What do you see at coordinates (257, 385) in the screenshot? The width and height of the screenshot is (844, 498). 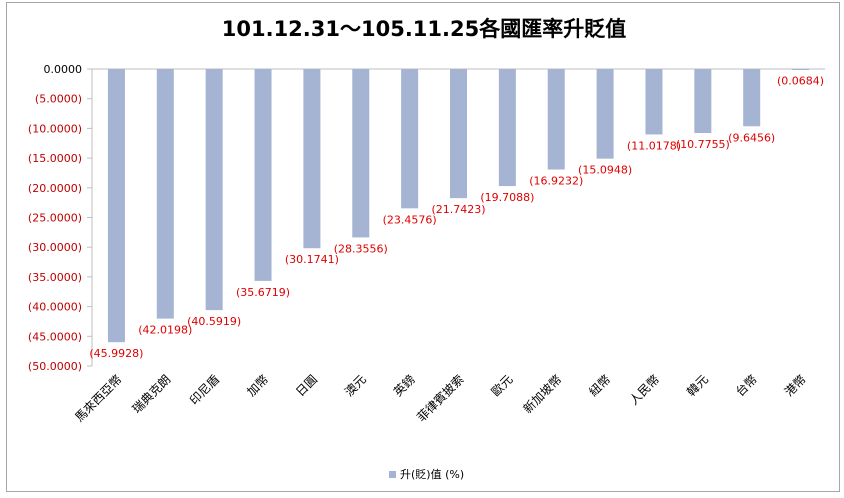 I see `category-label: 加幣` at bounding box center [257, 385].